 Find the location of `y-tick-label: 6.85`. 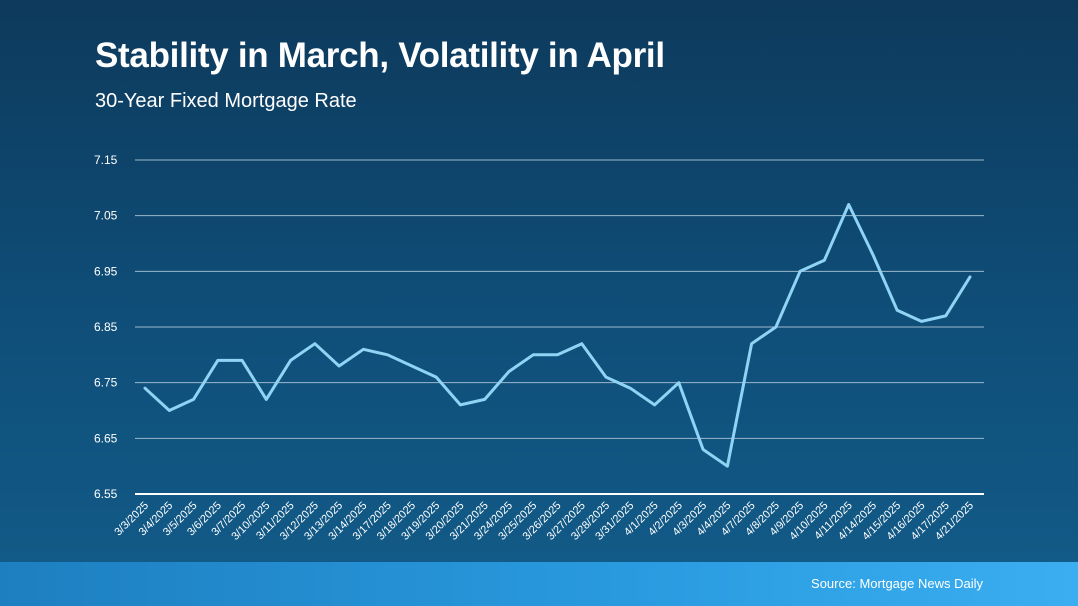

y-tick-label: 6.85 is located at coordinates (106, 327).